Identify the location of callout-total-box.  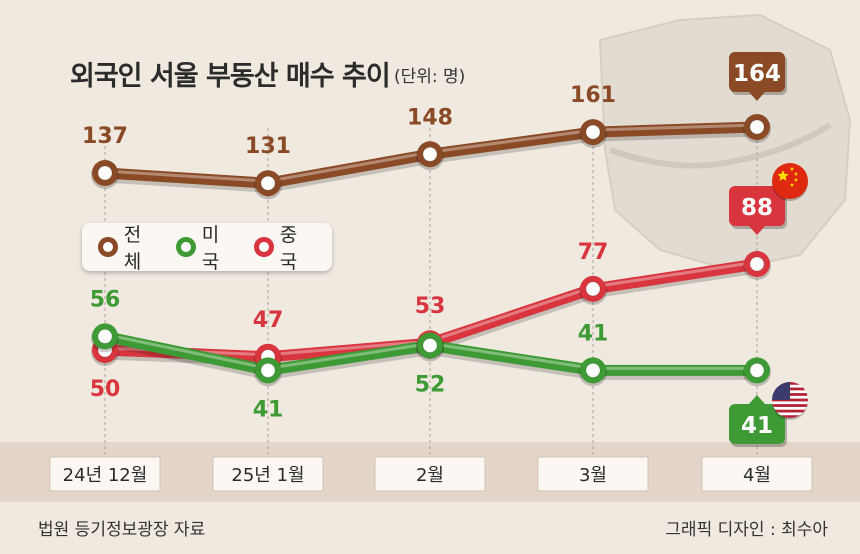
(757, 72).